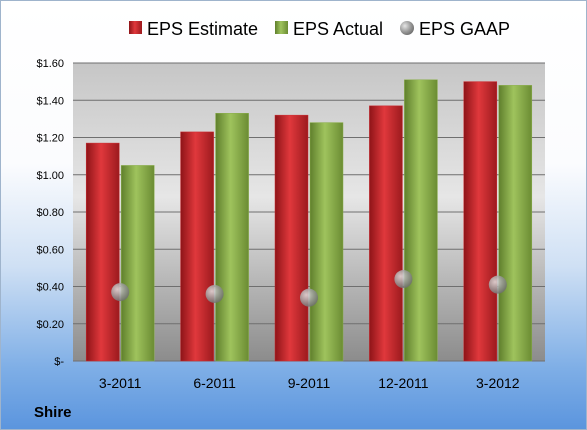 The height and width of the screenshot is (430, 587). What do you see at coordinates (50, 176) in the screenshot?
I see `y-tick-label: $1.00` at bounding box center [50, 176].